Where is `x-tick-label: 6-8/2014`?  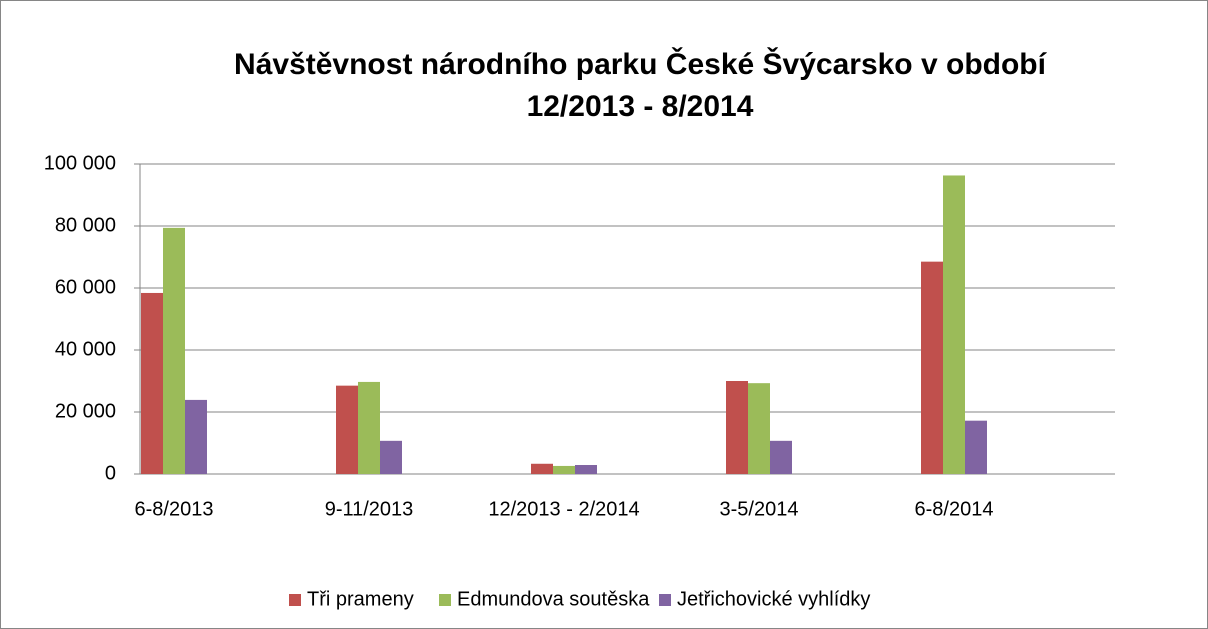 x-tick-label: 6-8/2014 is located at coordinates (954, 509).